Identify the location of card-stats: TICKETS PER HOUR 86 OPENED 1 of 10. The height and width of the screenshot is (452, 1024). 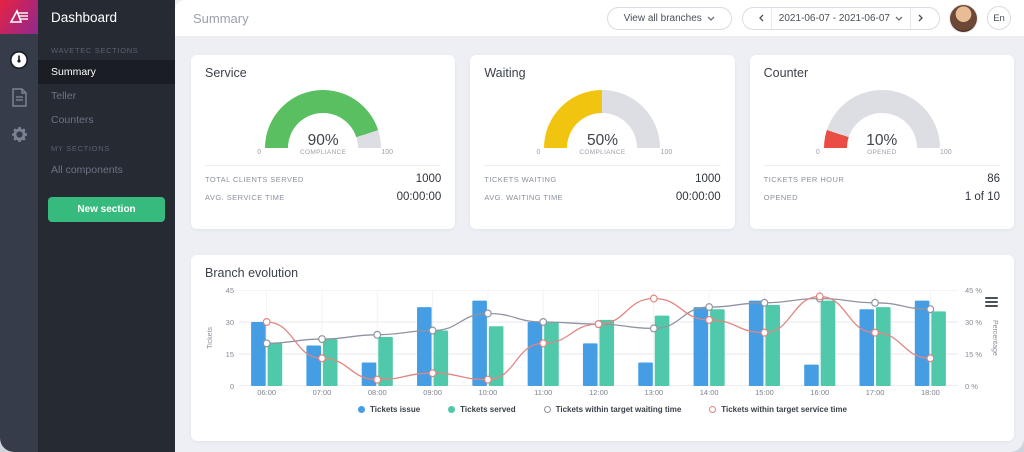
(881, 185).